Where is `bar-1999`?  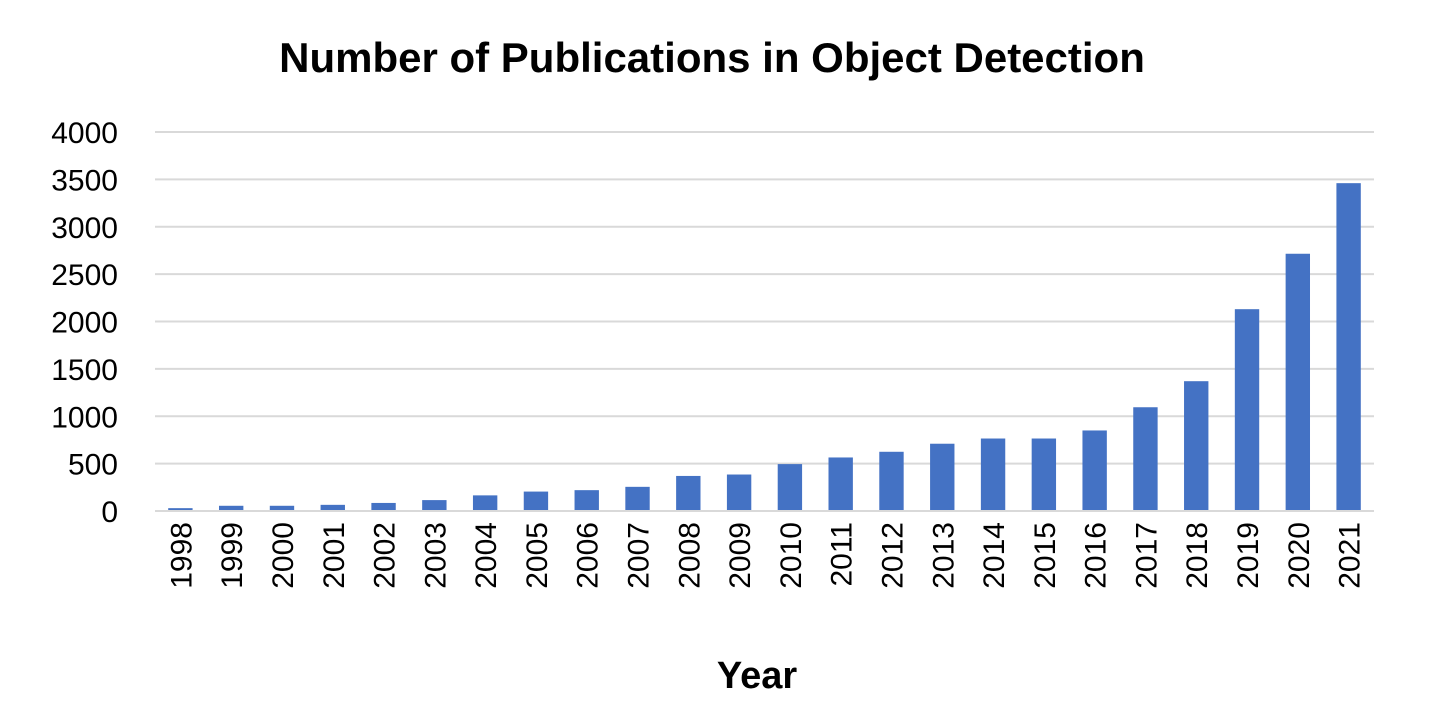 bar-1999 is located at coordinates (231, 508).